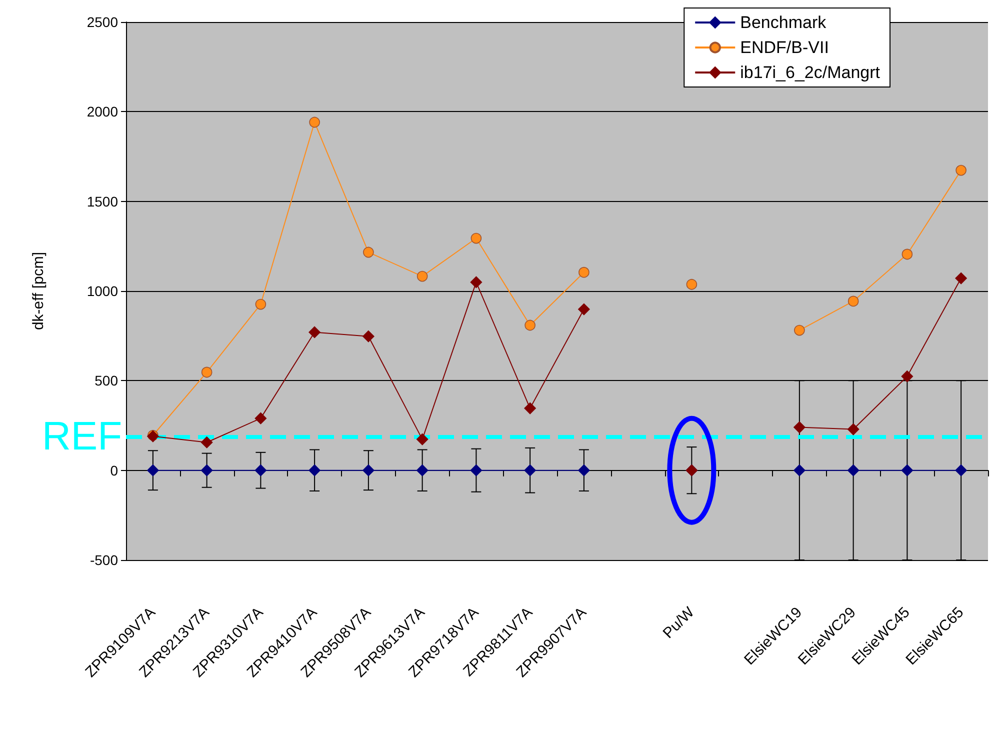  I want to click on y-axis-title: dk-eff [pcm], so click(38, 291).